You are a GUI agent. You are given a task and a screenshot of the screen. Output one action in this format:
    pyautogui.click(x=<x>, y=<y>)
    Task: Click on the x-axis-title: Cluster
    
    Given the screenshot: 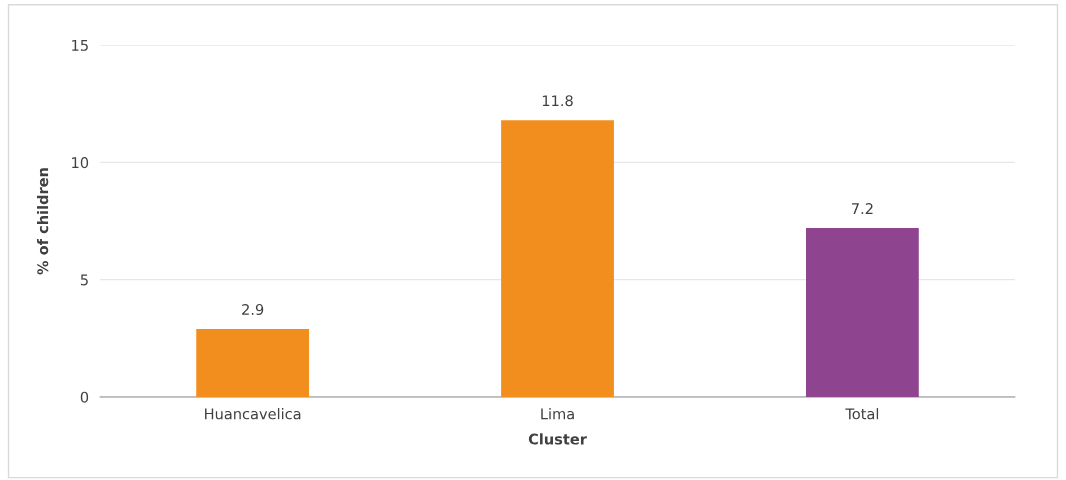 What is the action you would take?
    pyautogui.click(x=557, y=439)
    